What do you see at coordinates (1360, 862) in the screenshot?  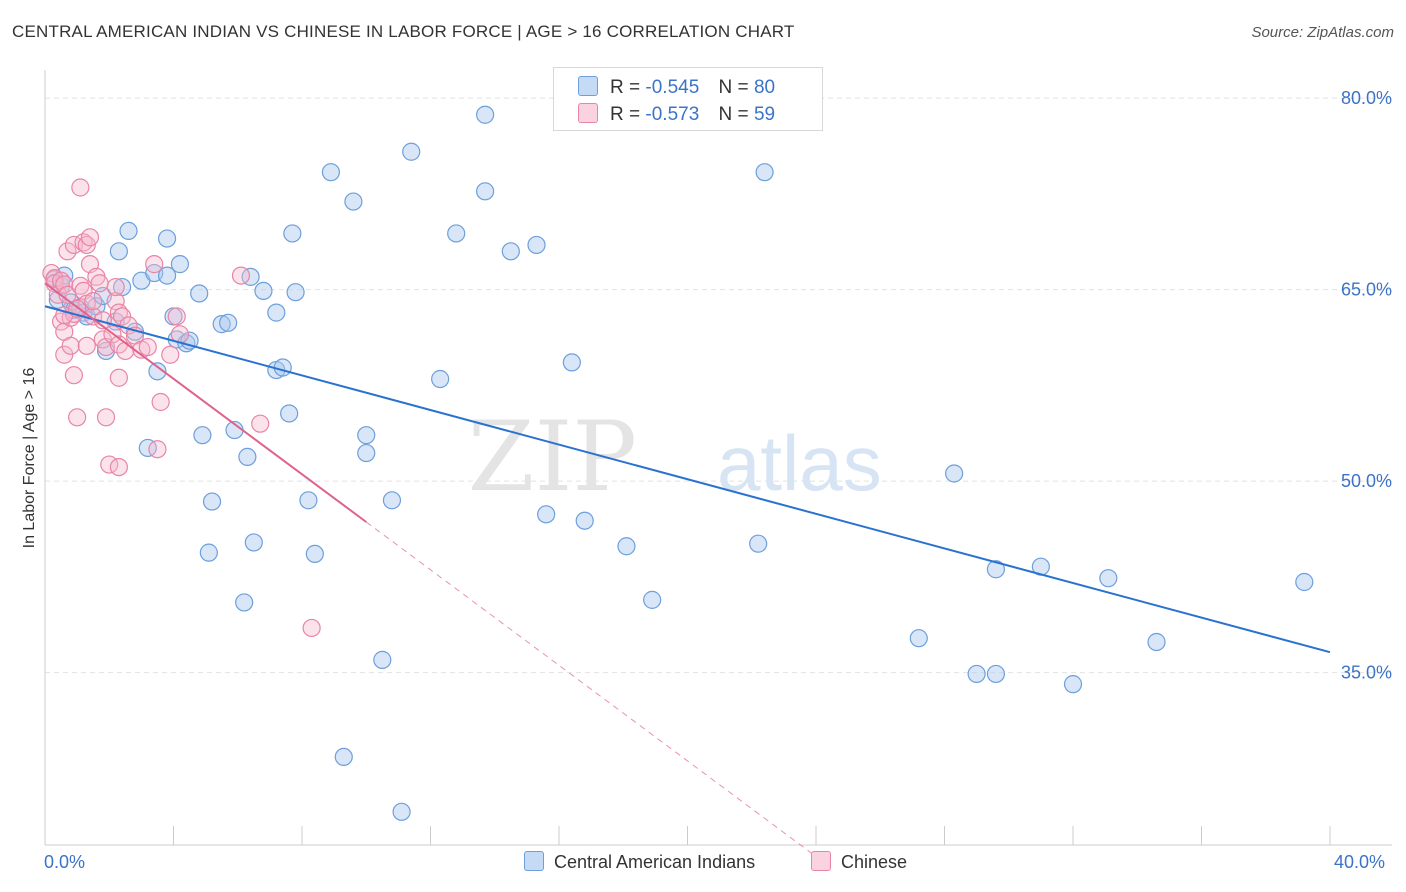 I see `x-tick-label-max: 40.0%` at bounding box center [1360, 862].